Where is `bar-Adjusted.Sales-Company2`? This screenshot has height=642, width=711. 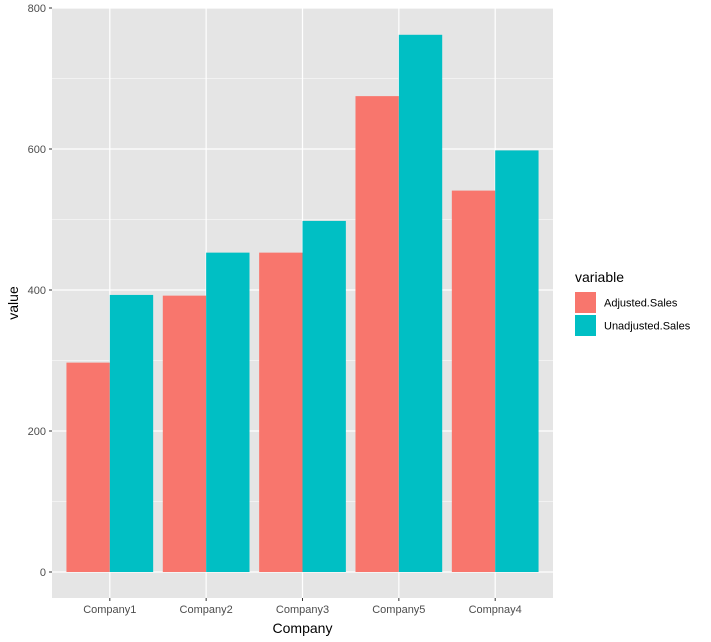 bar-Adjusted.Sales-Company2 is located at coordinates (184, 433).